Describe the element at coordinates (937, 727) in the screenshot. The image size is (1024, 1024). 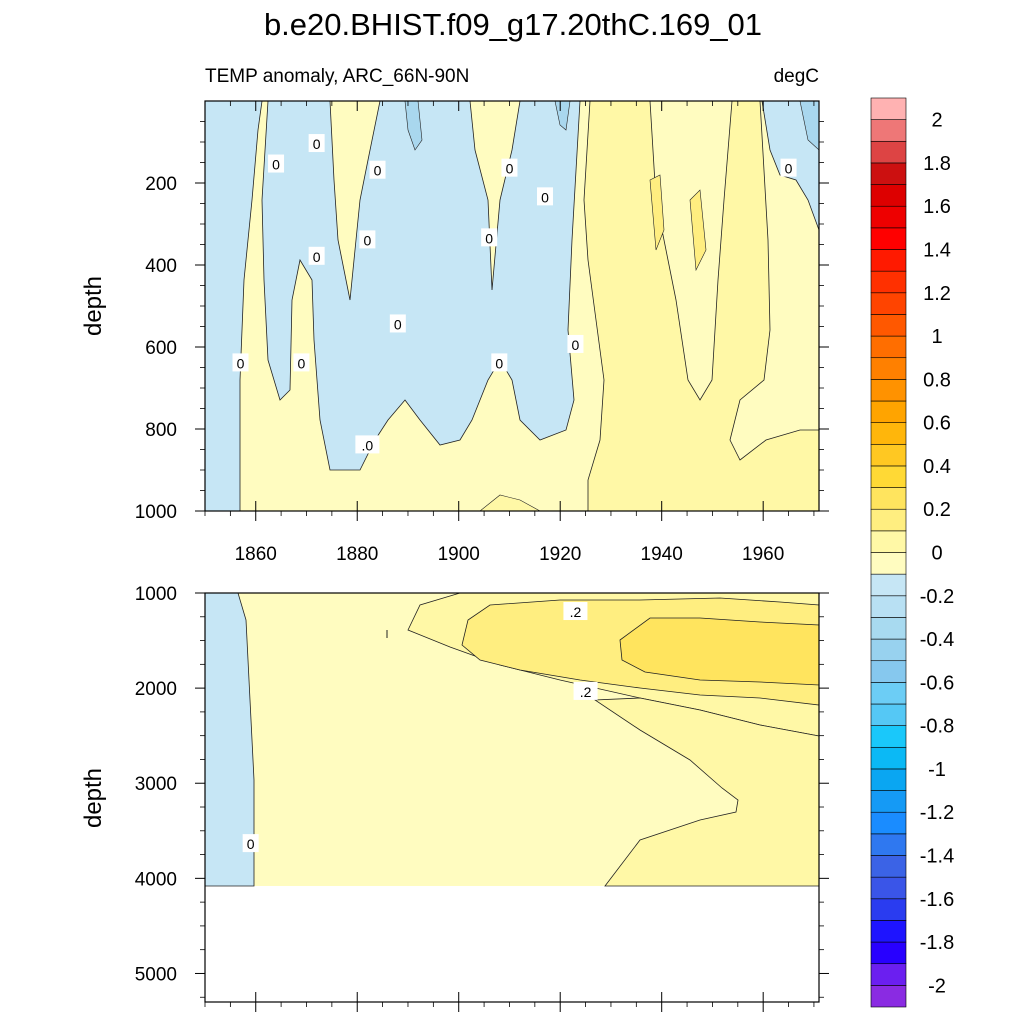
I see `colorbar-tick-label: -0.8` at that location.